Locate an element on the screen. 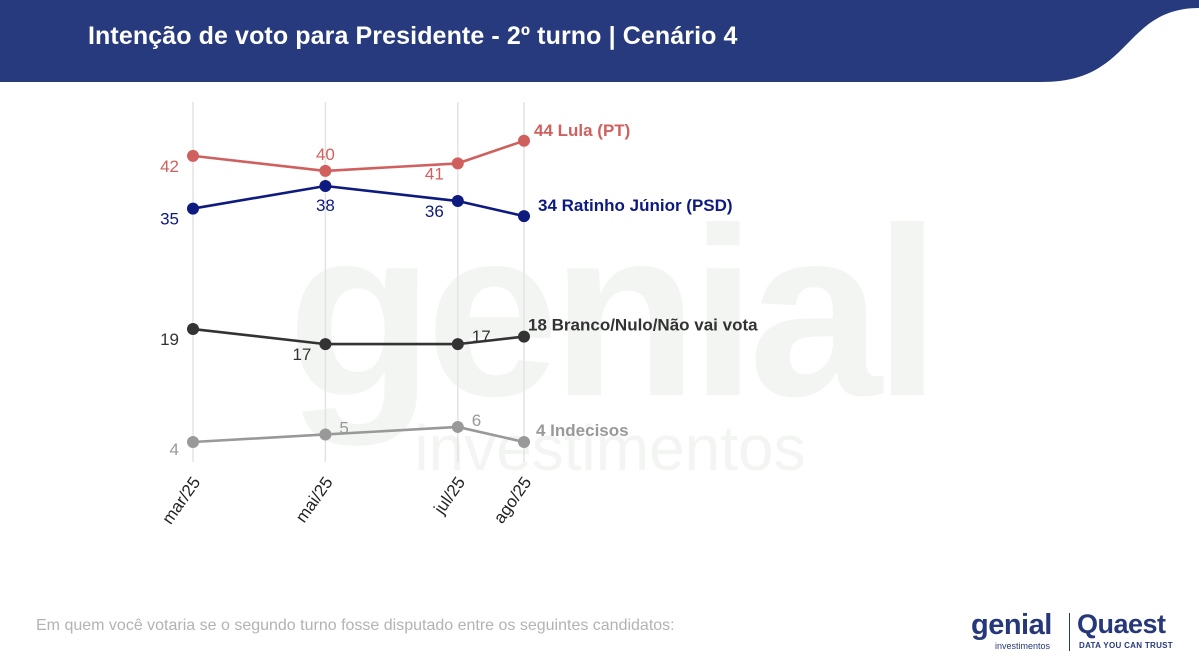  series-lines is located at coordinates (358, 291).